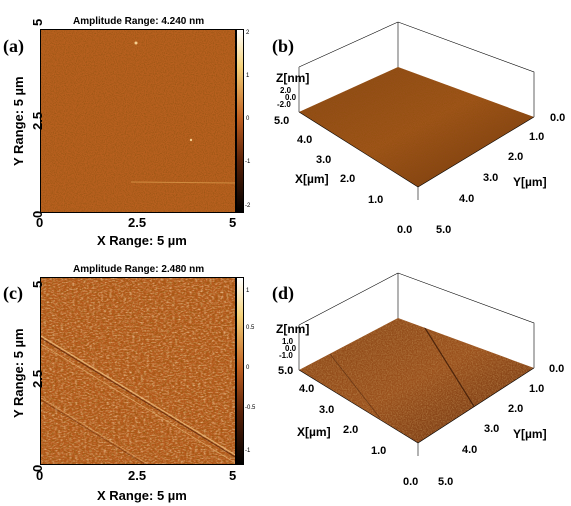 The image size is (571, 506). I want to click on panel-c-surface-texture, so click(138, 371).